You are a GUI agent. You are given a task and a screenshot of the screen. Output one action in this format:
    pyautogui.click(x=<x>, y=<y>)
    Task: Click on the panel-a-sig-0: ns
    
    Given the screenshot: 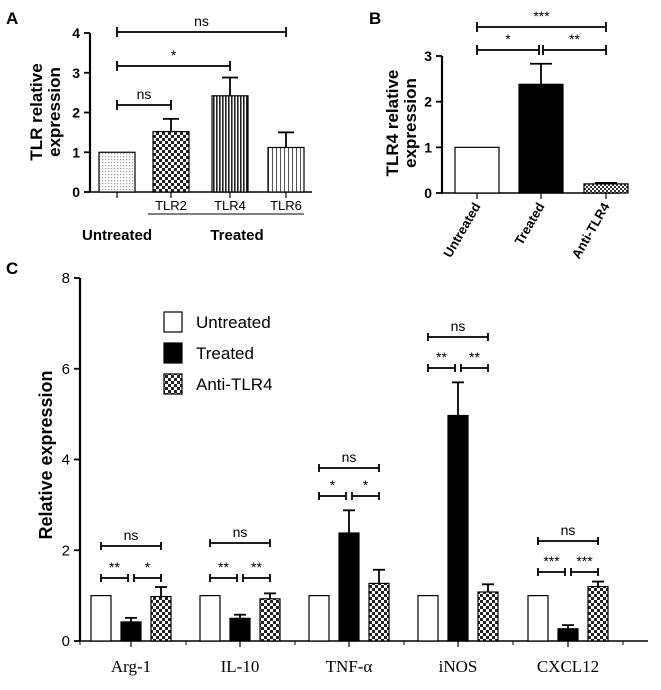 What is the action you would take?
    pyautogui.click(x=201, y=25)
    